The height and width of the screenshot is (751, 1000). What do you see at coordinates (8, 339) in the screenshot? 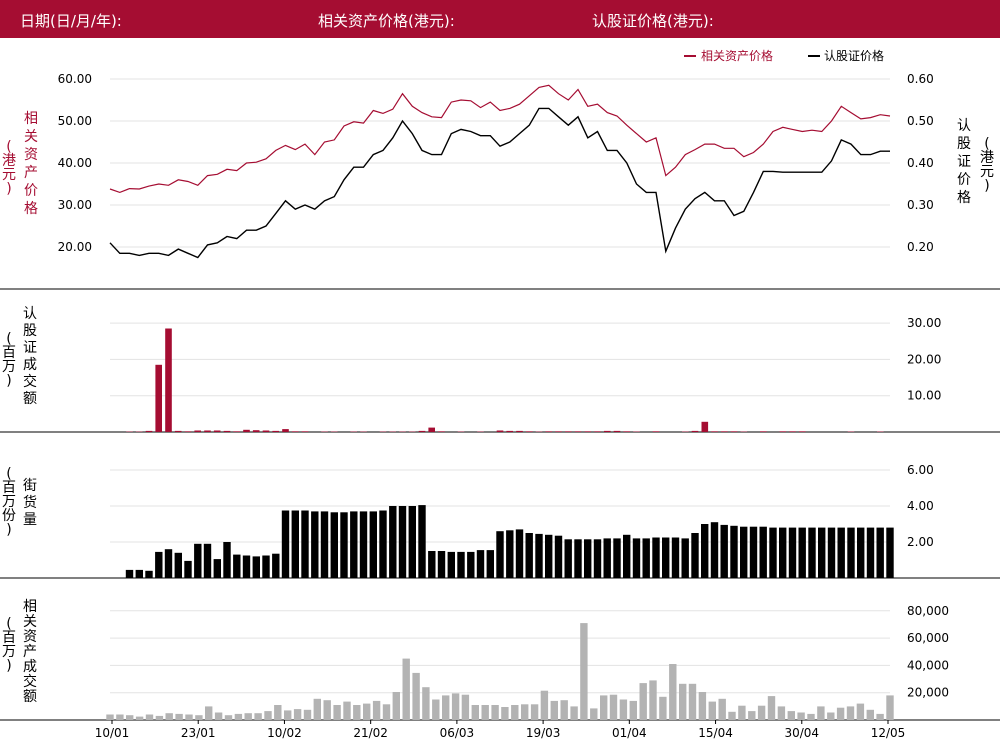
I see `warrant-turnover-unit: (` at bounding box center [8, 339].